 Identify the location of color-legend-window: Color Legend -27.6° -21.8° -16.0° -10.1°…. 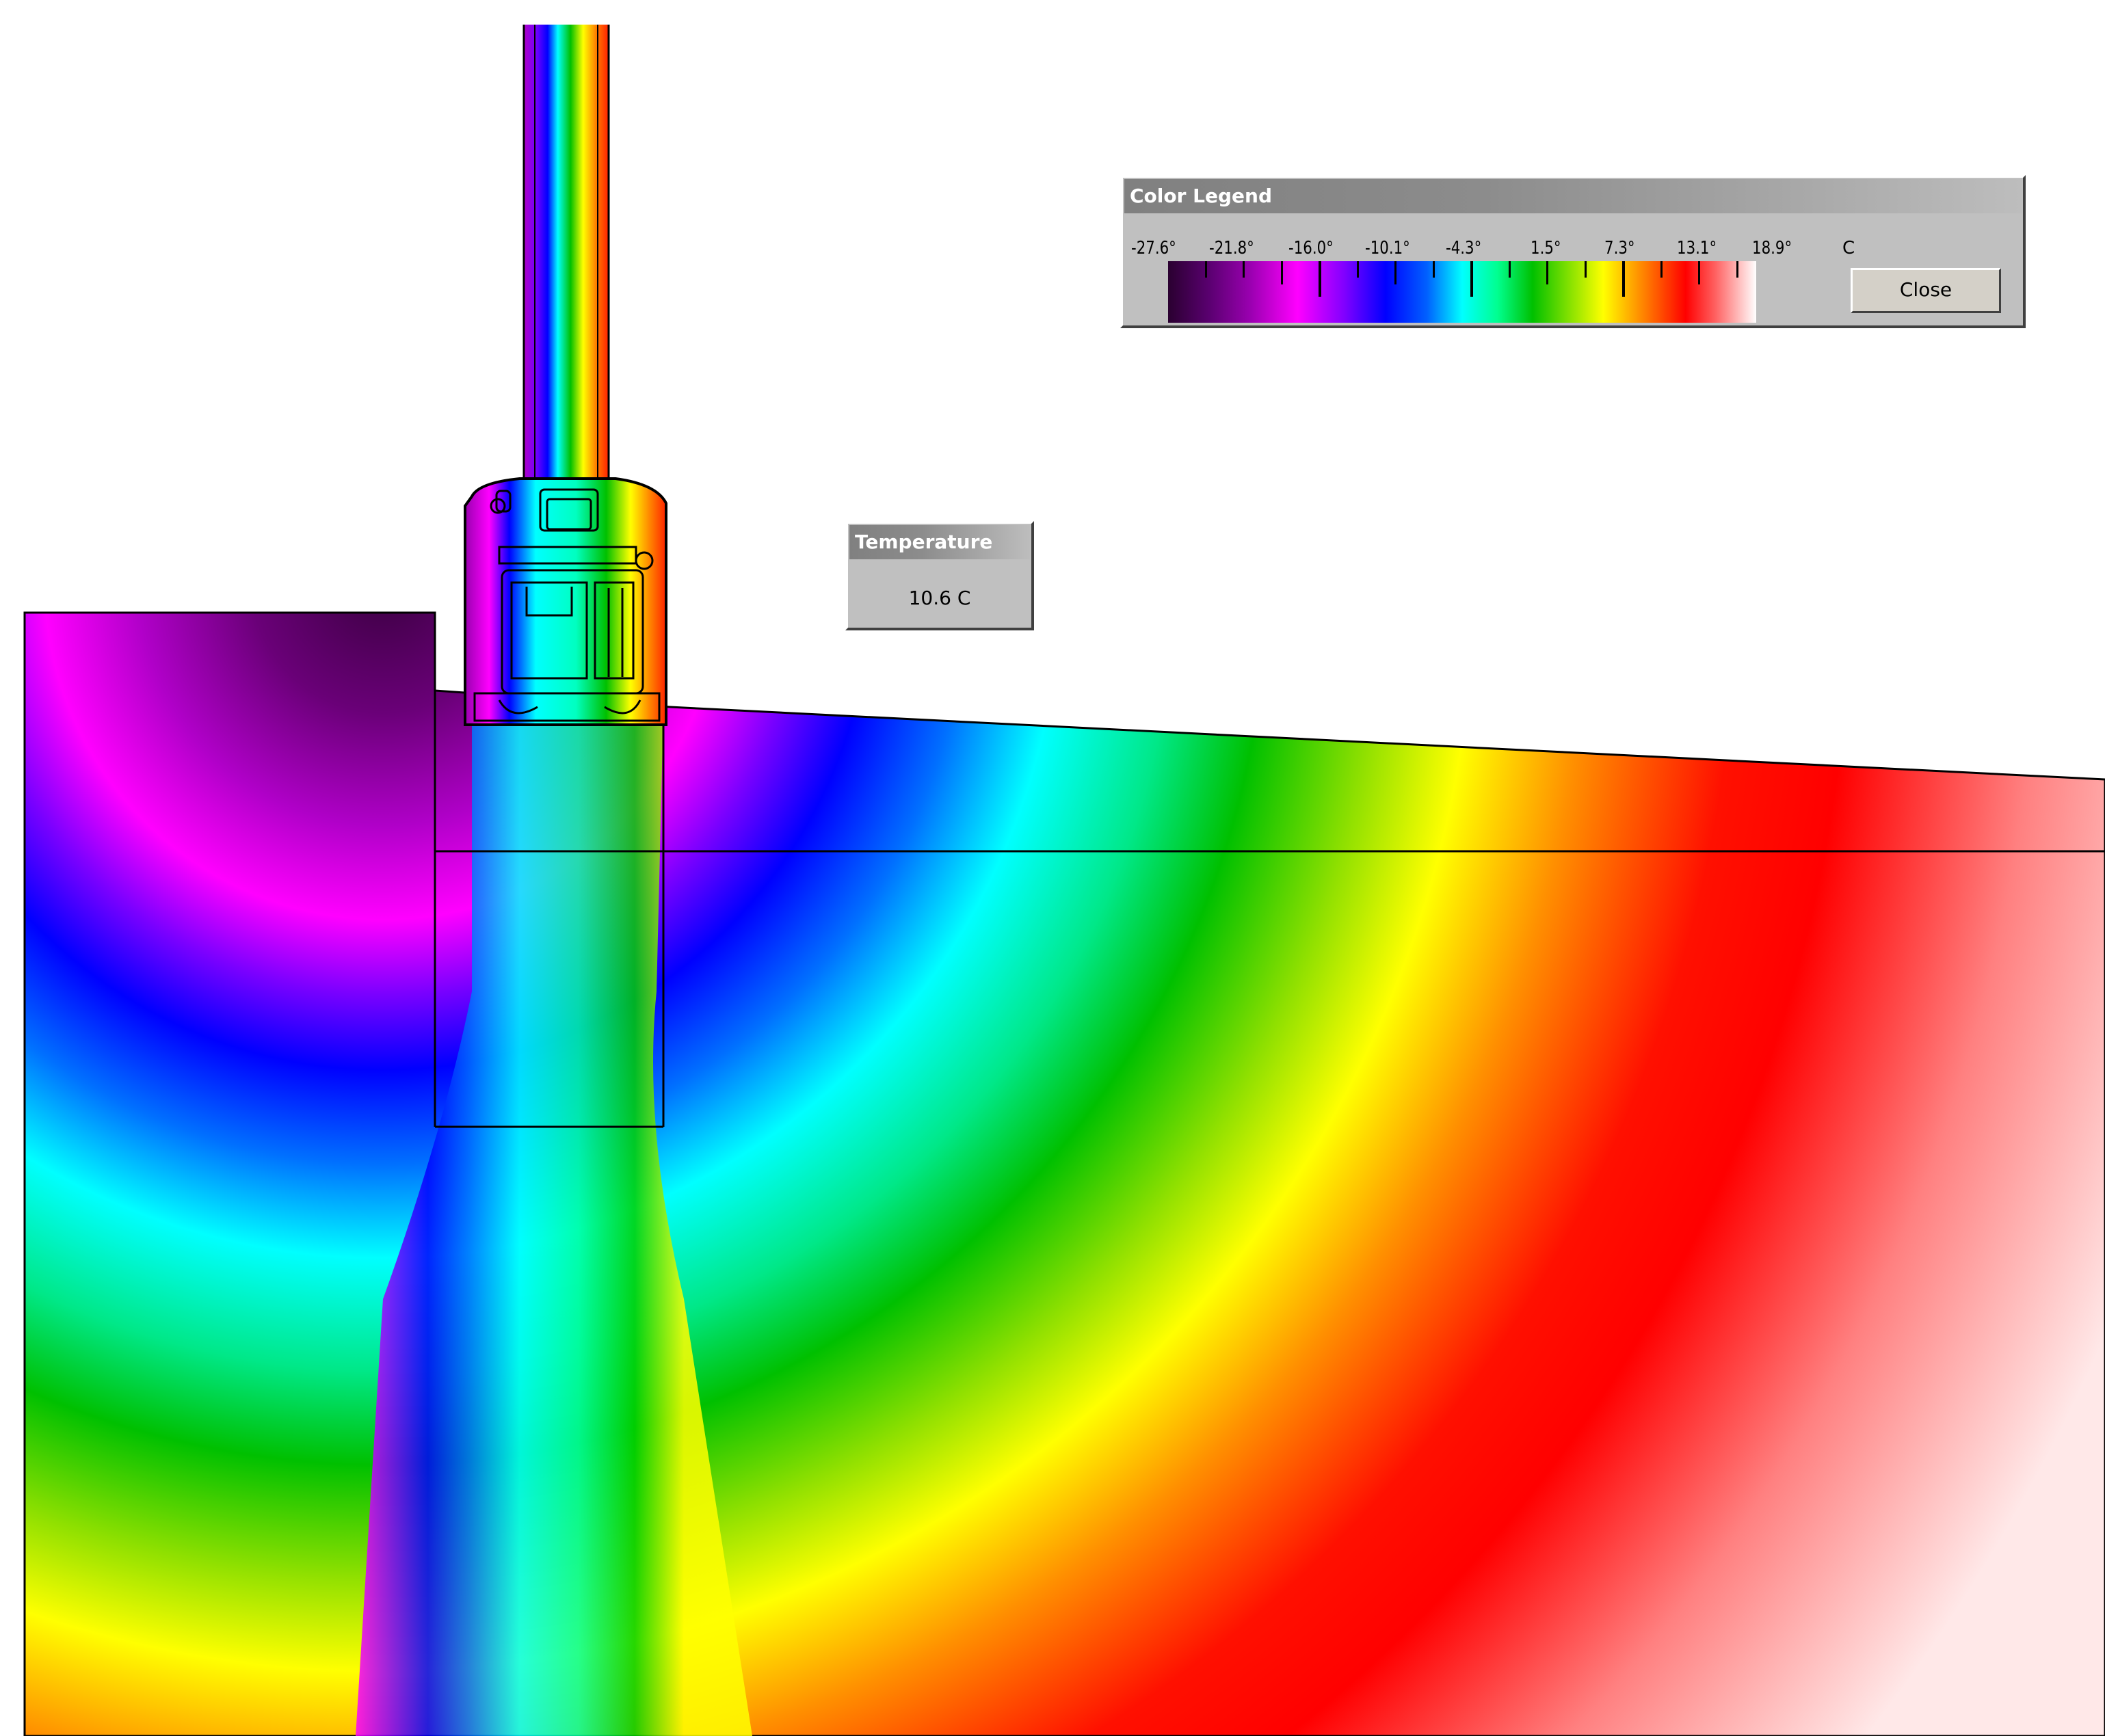
(1573, 251).